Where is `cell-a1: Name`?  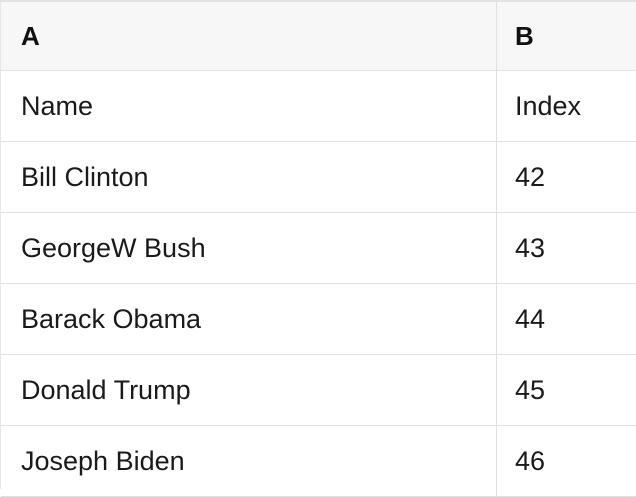 cell-a1: Name is located at coordinates (249, 106).